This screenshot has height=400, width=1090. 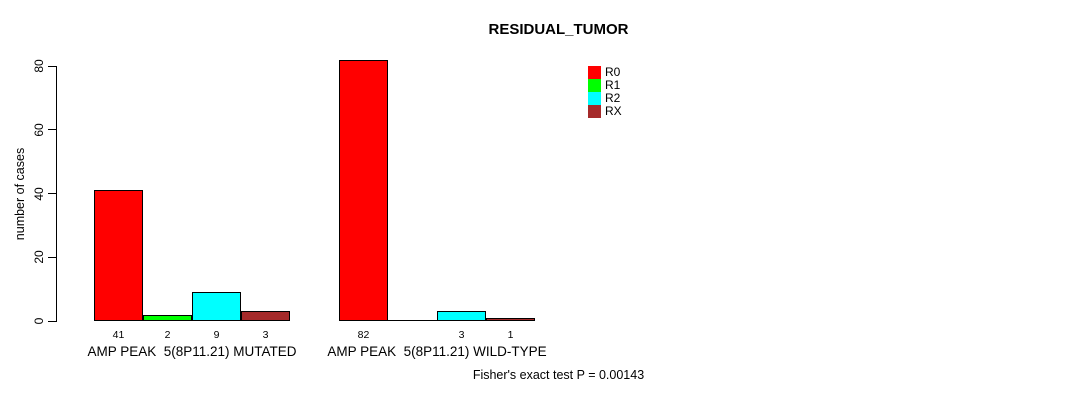 I want to click on legend-item-R0: R0, so click(x=605, y=72).